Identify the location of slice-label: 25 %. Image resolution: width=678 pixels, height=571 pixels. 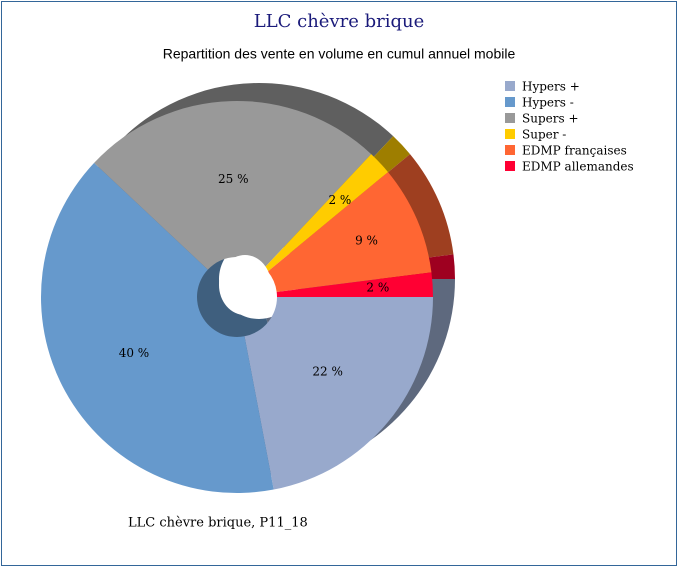
(233, 179).